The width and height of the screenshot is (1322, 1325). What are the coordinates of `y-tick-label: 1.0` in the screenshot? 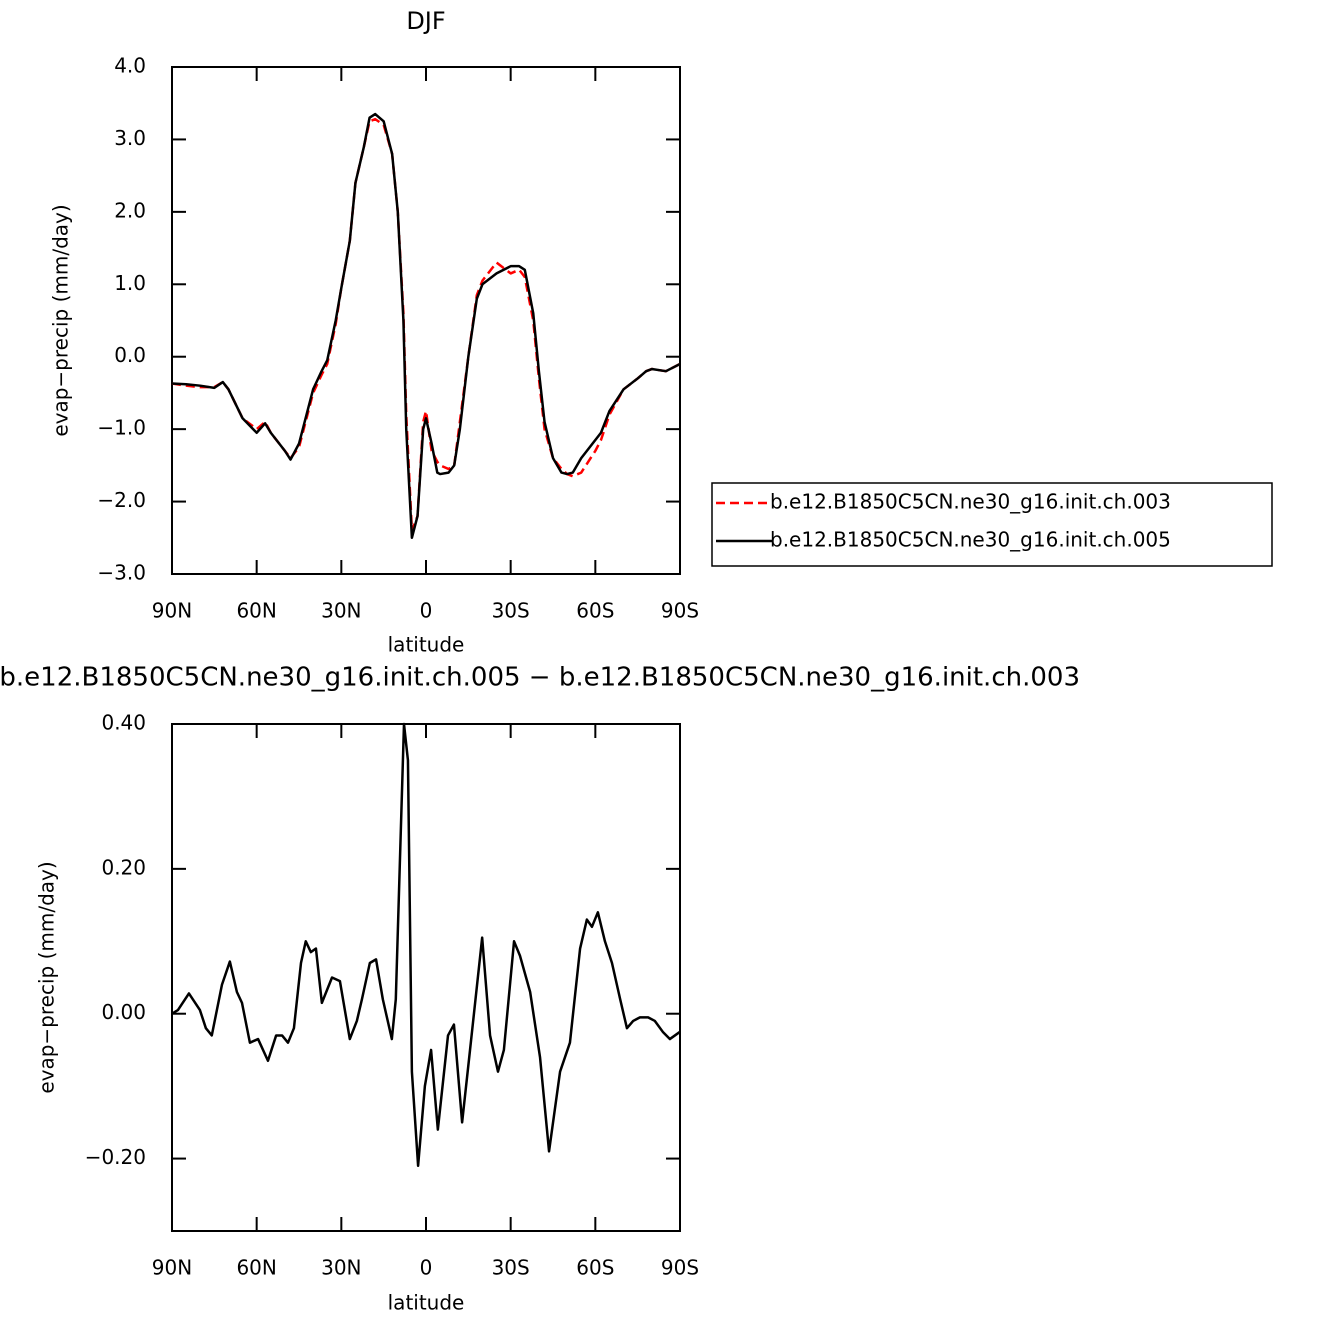 It's located at (130, 283).